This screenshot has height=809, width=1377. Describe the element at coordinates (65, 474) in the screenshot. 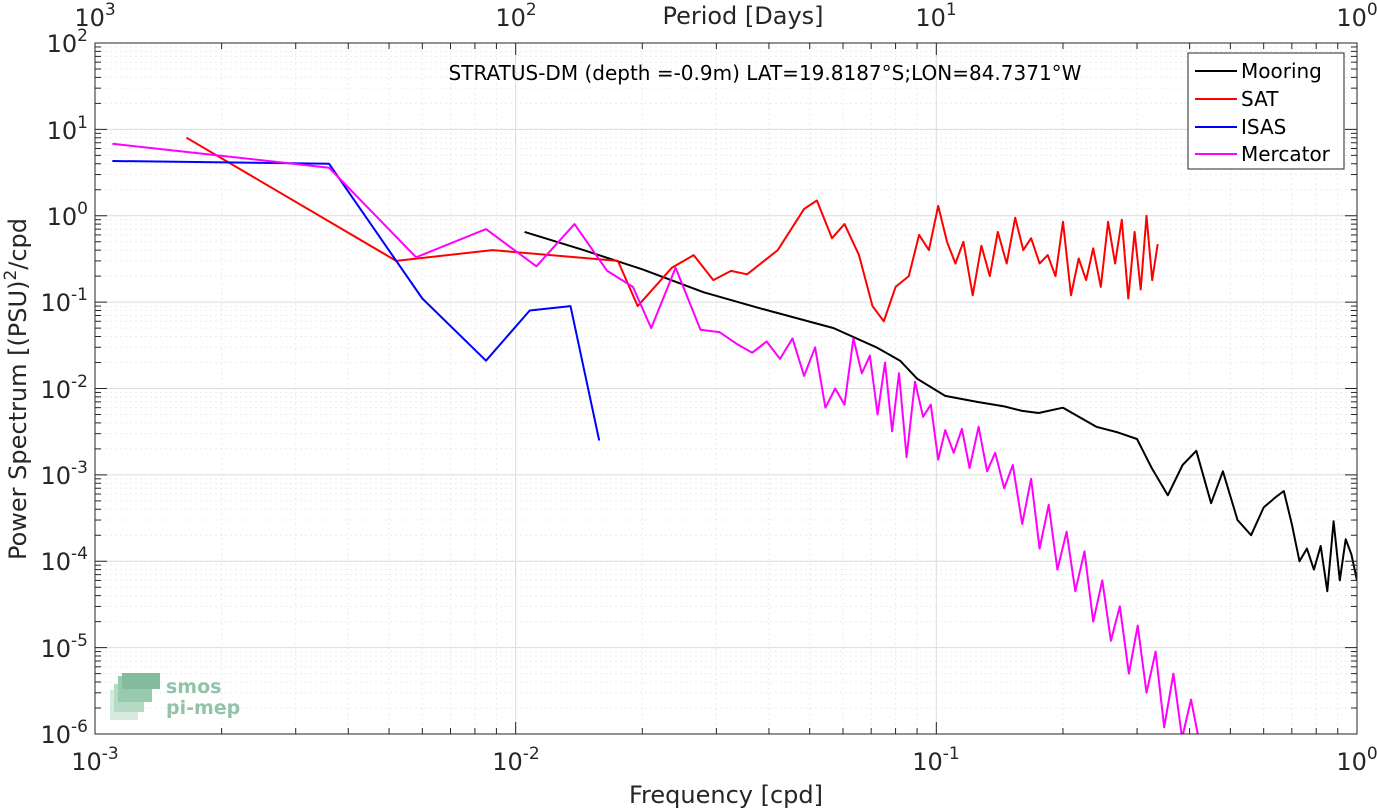

I see `y-tick-label-3: 10⁻³` at that location.